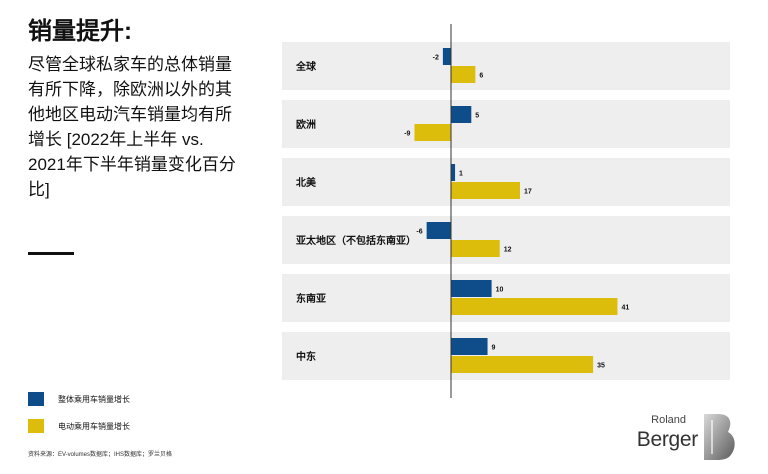 This screenshot has height=474, width=768. What do you see at coordinates (436, 58) in the screenshot?
I see `data-label: -2` at bounding box center [436, 58].